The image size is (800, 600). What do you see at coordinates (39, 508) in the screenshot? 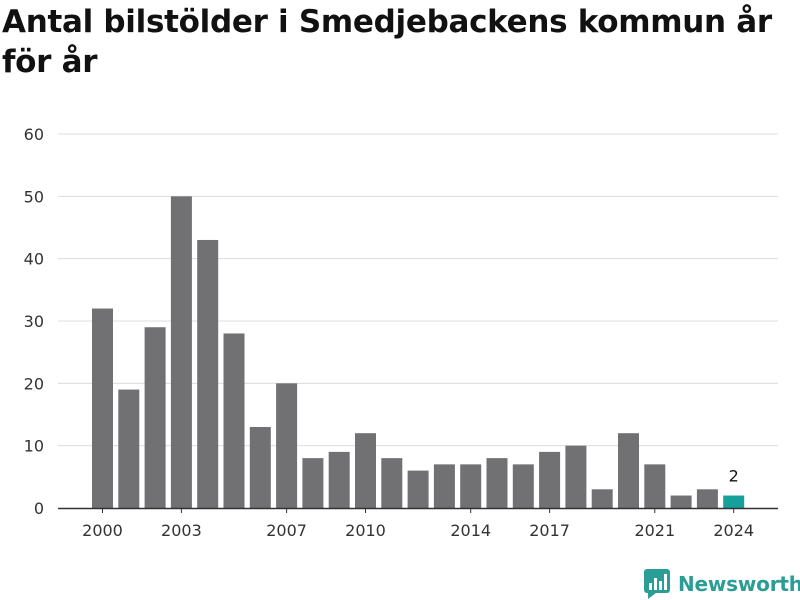
I see `y-tick-label: 0` at bounding box center [39, 508].